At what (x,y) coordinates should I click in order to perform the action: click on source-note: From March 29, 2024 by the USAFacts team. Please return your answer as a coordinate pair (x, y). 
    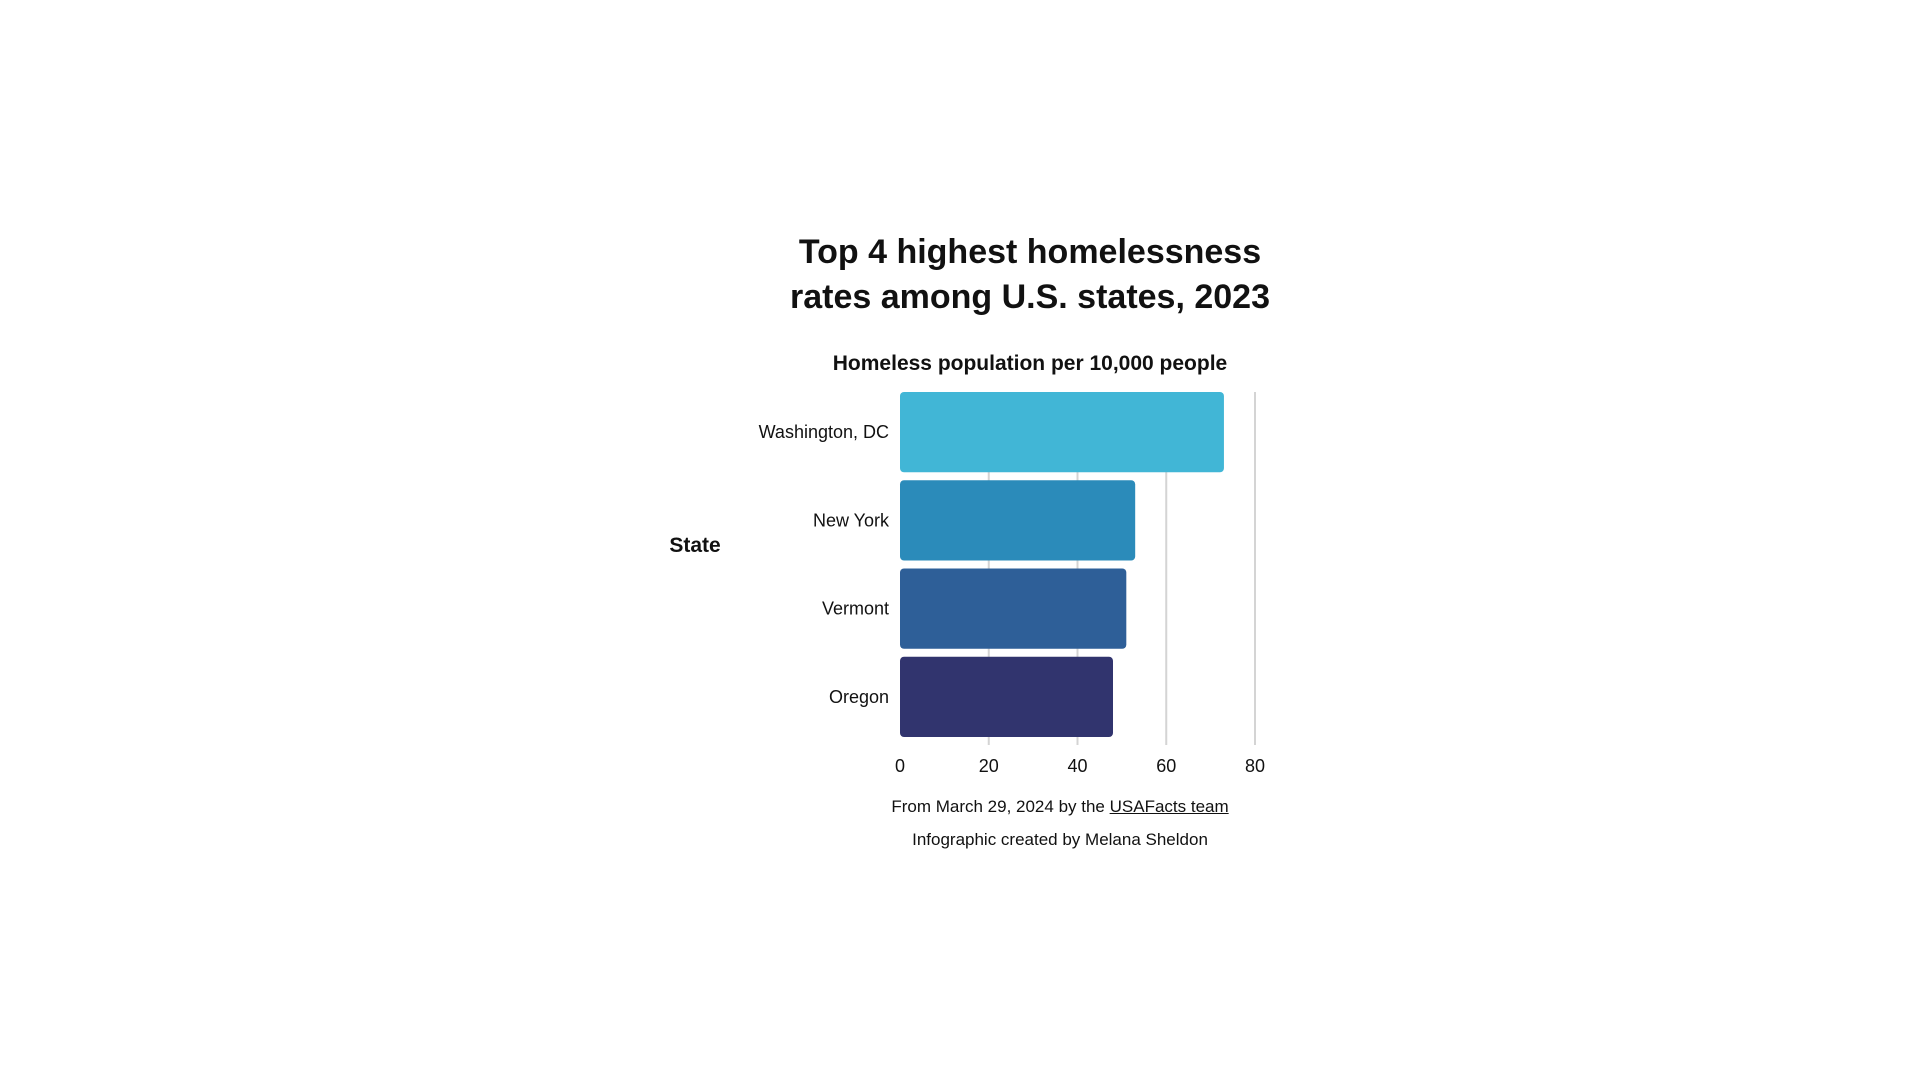
    Looking at the image, I should click on (1060, 807).